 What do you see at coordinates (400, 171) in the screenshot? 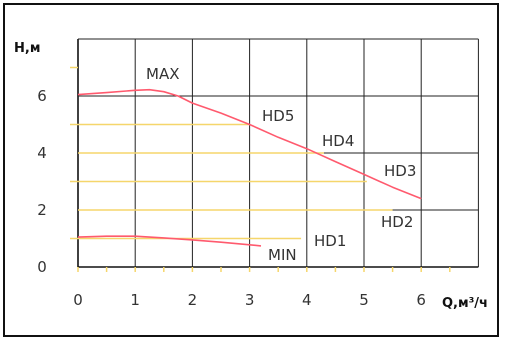
I see `curve-label-hd3: HD3` at bounding box center [400, 171].